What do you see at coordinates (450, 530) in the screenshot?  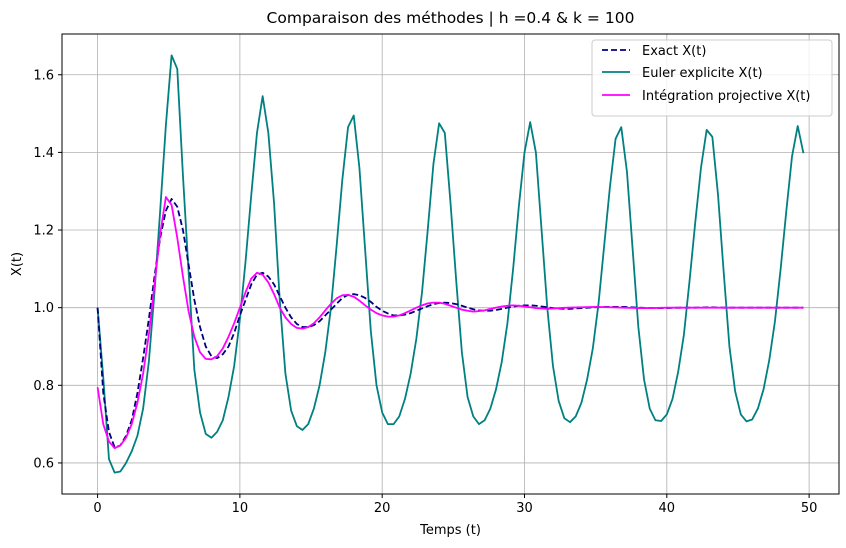 I see `x-axis-label: Temps (t)` at bounding box center [450, 530].